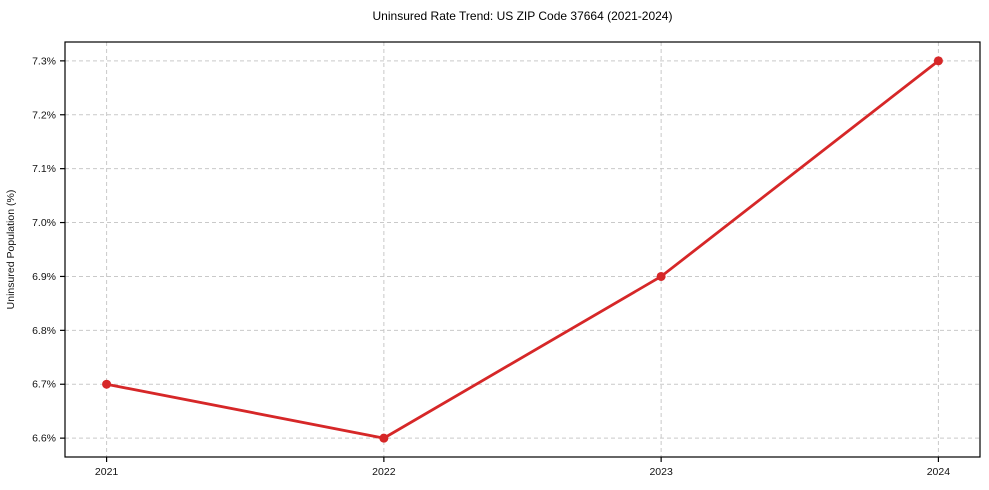 The image size is (989, 490). What do you see at coordinates (384, 472) in the screenshot?
I see `x-tick-label: 2022` at bounding box center [384, 472].